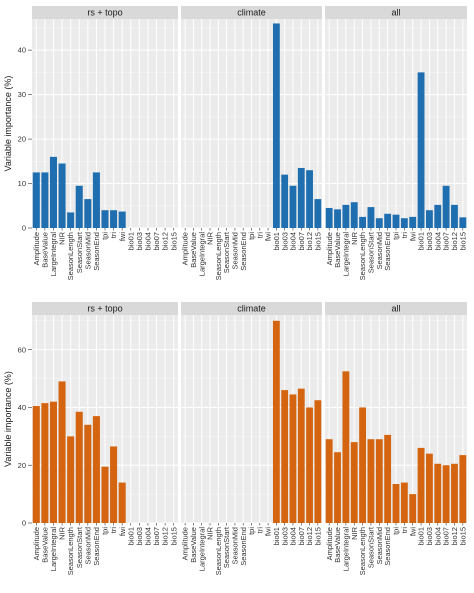  What do you see at coordinates (22, 139) in the screenshot?
I see `y-tick-label: 20` at bounding box center [22, 139].